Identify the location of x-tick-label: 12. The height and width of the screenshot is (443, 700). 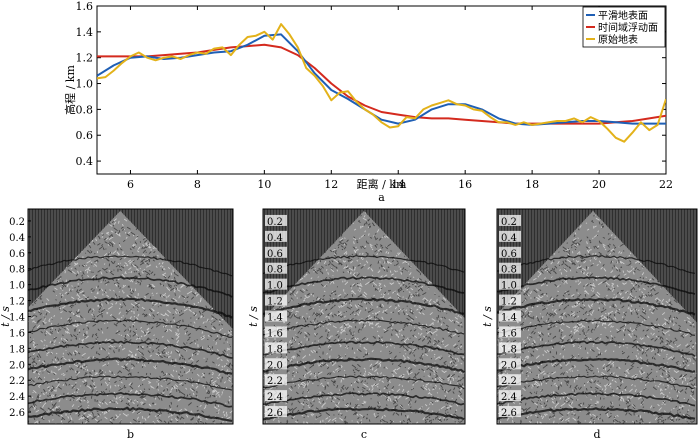
(331, 184).